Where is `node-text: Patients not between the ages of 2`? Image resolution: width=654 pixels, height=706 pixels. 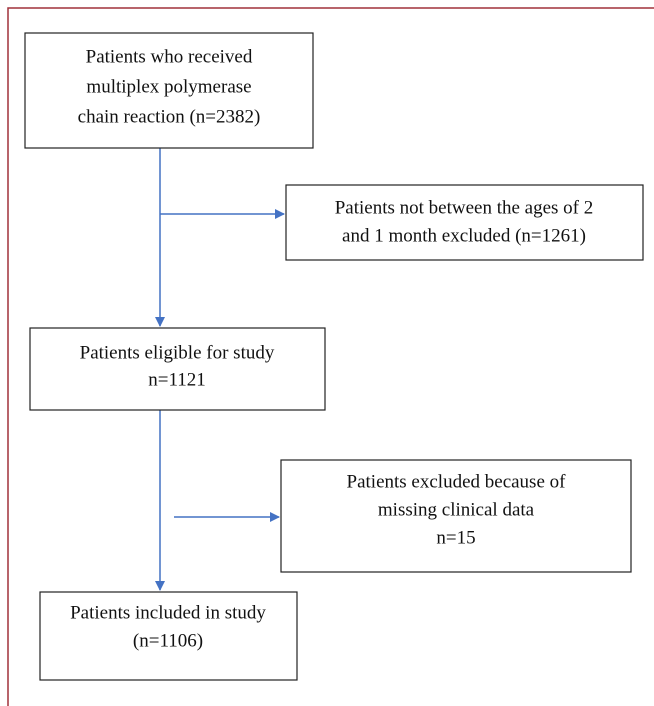 node-text: Patients not between the ages of 2 is located at coordinates (464, 207).